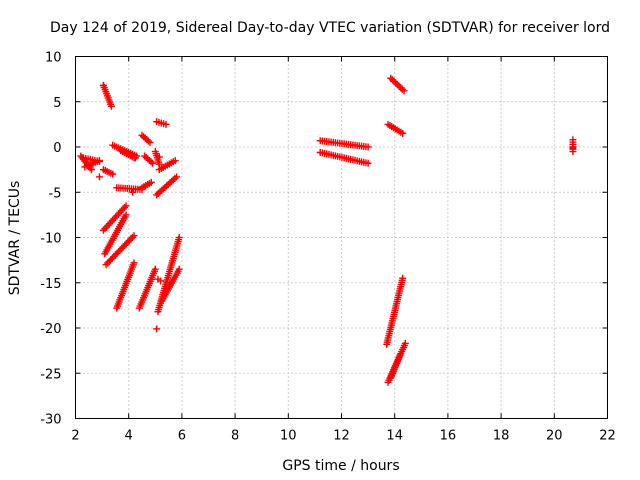 The width and height of the screenshot is (640, 480). Describe the element at coordinates (501, 436) in the screenshot. I see `x-tick-label: 18` at that location.